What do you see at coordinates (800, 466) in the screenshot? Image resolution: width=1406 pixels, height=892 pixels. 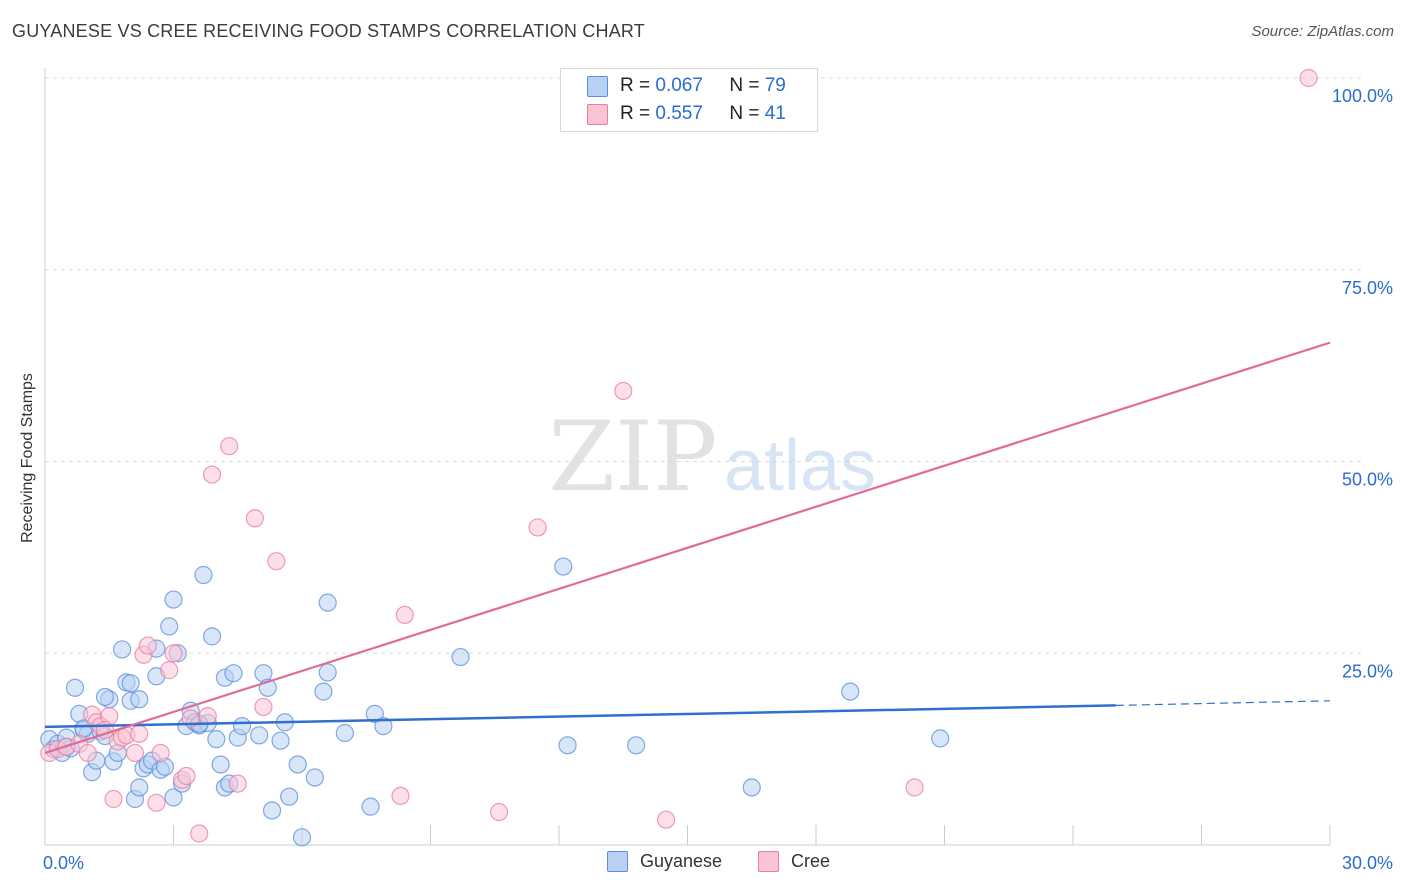 I see `watermark-atlas: atlas` at bounding box center [800, 466].